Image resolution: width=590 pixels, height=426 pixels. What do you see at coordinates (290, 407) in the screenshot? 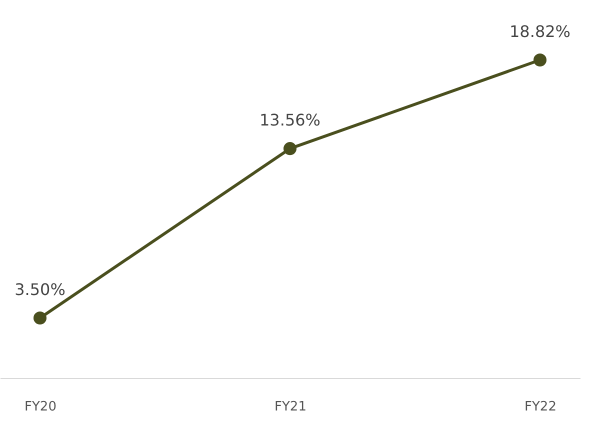
I see `x-tick-label: FY21` at bounding box center [290, 407].